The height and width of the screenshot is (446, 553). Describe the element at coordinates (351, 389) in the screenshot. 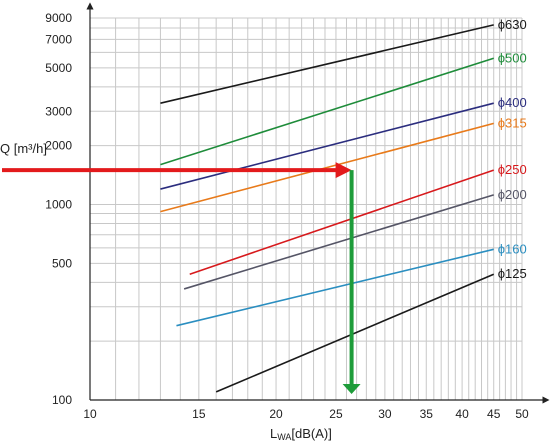

I see `vertical-arrow-head` at that location.